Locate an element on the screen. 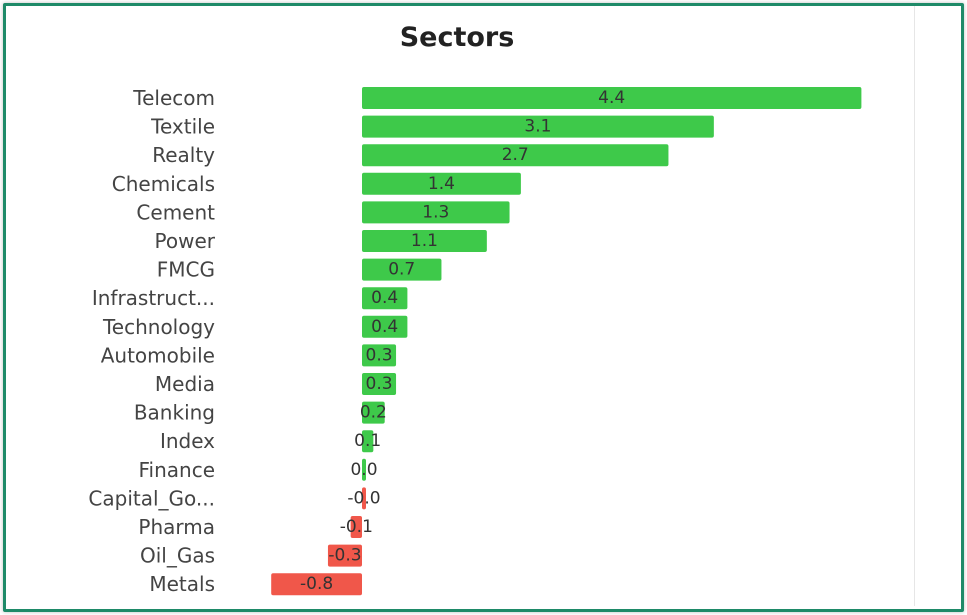 This screenshot has height=615, width=967. category-label: Oil_Gas is located at coordinates (177, 556).